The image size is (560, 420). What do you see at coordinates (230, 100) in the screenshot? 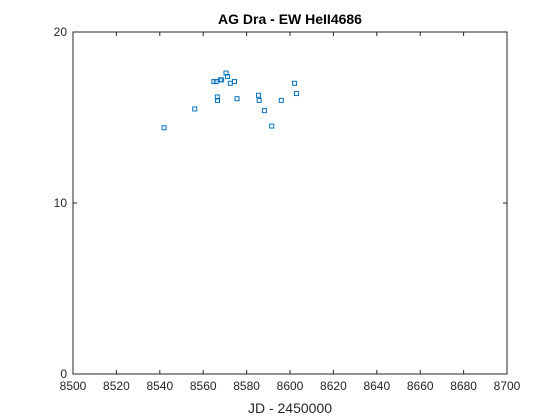
I see `data-points` at bounding box center [230, 100].